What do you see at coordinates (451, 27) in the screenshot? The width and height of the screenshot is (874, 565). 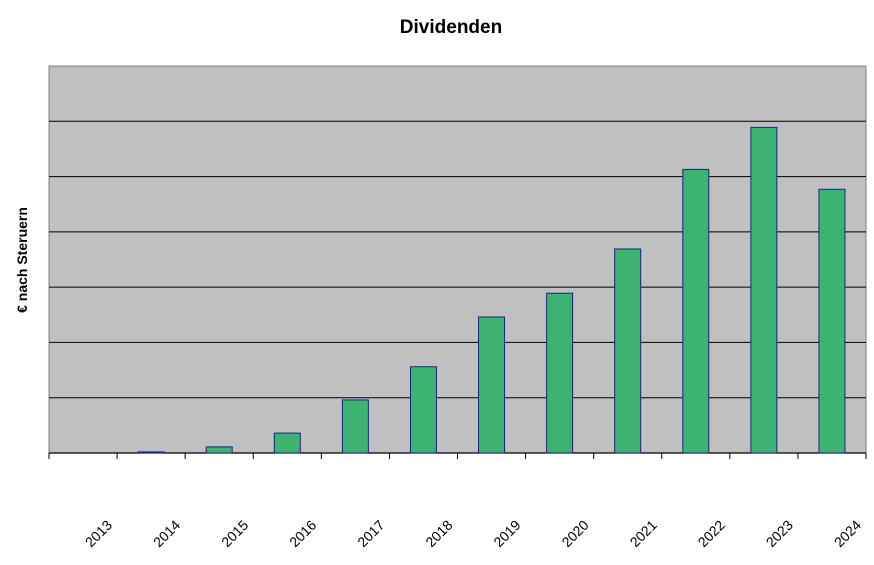 I see `chart-title: Dividenden` at bounding box center [451, 27].